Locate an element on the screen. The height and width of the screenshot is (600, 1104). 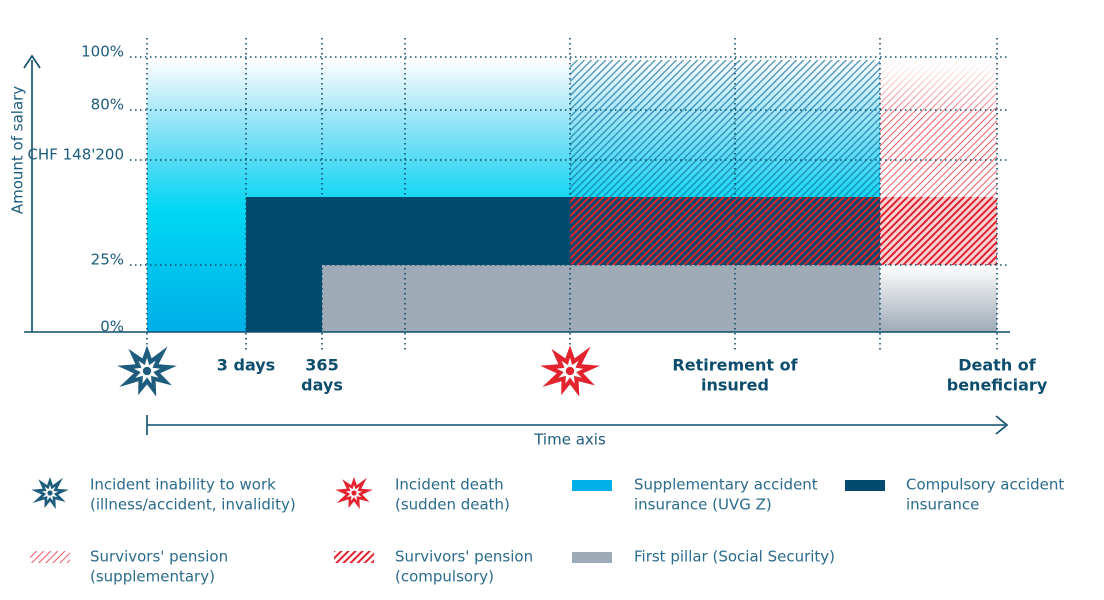
y-label: 0% is located at coordinates (112, 327).